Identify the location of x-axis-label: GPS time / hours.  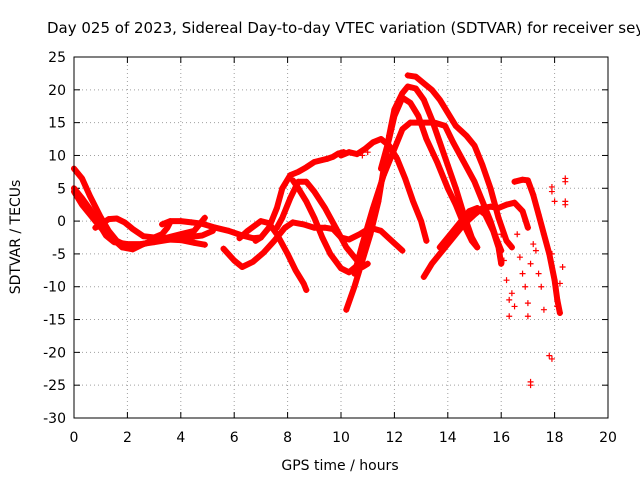
(339, 466).